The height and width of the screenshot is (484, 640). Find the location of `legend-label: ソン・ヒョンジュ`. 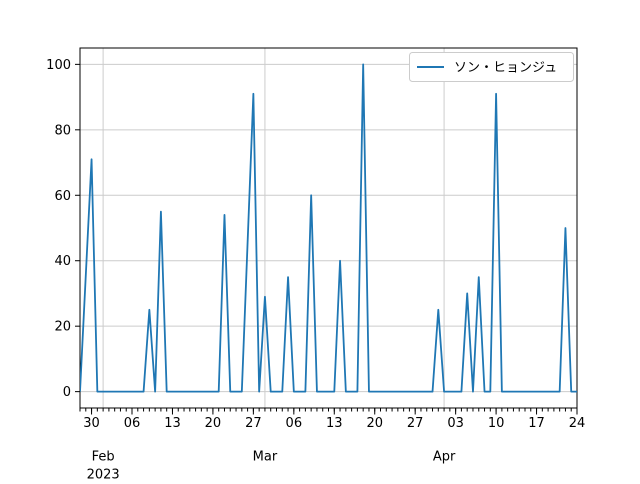

legend-label: ソン・ヒョンジュ is located at coordinates (505, 68).